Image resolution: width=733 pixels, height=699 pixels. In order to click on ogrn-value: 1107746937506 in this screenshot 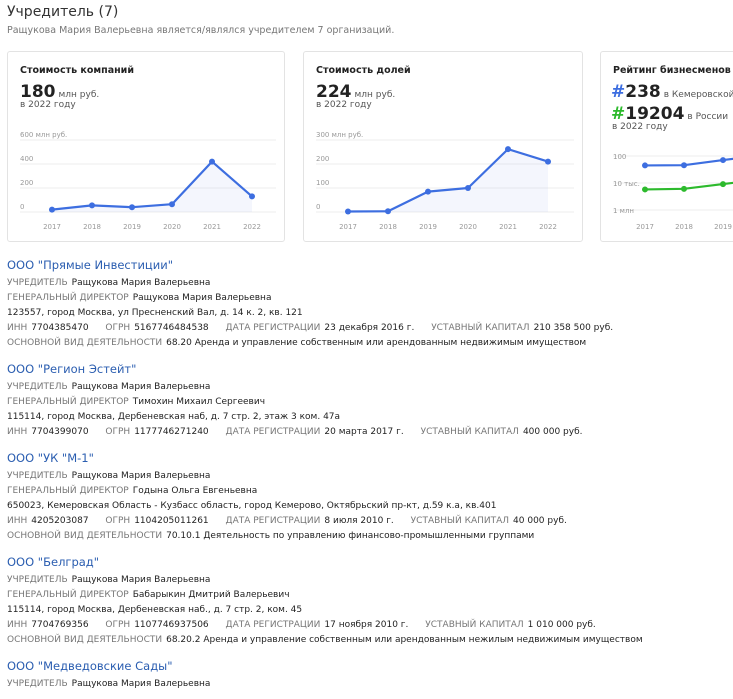, I will do `click(171, 625)`.